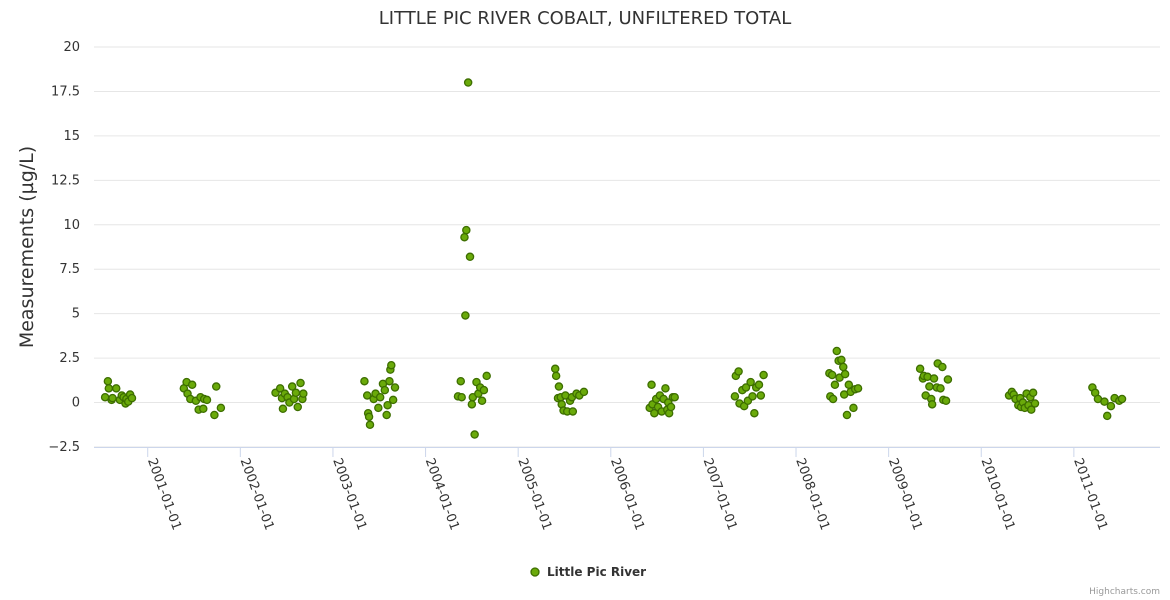 This screenshot has height=600, width=1170. I want to click on y-tick-label: −2.5, so click(64, 447).